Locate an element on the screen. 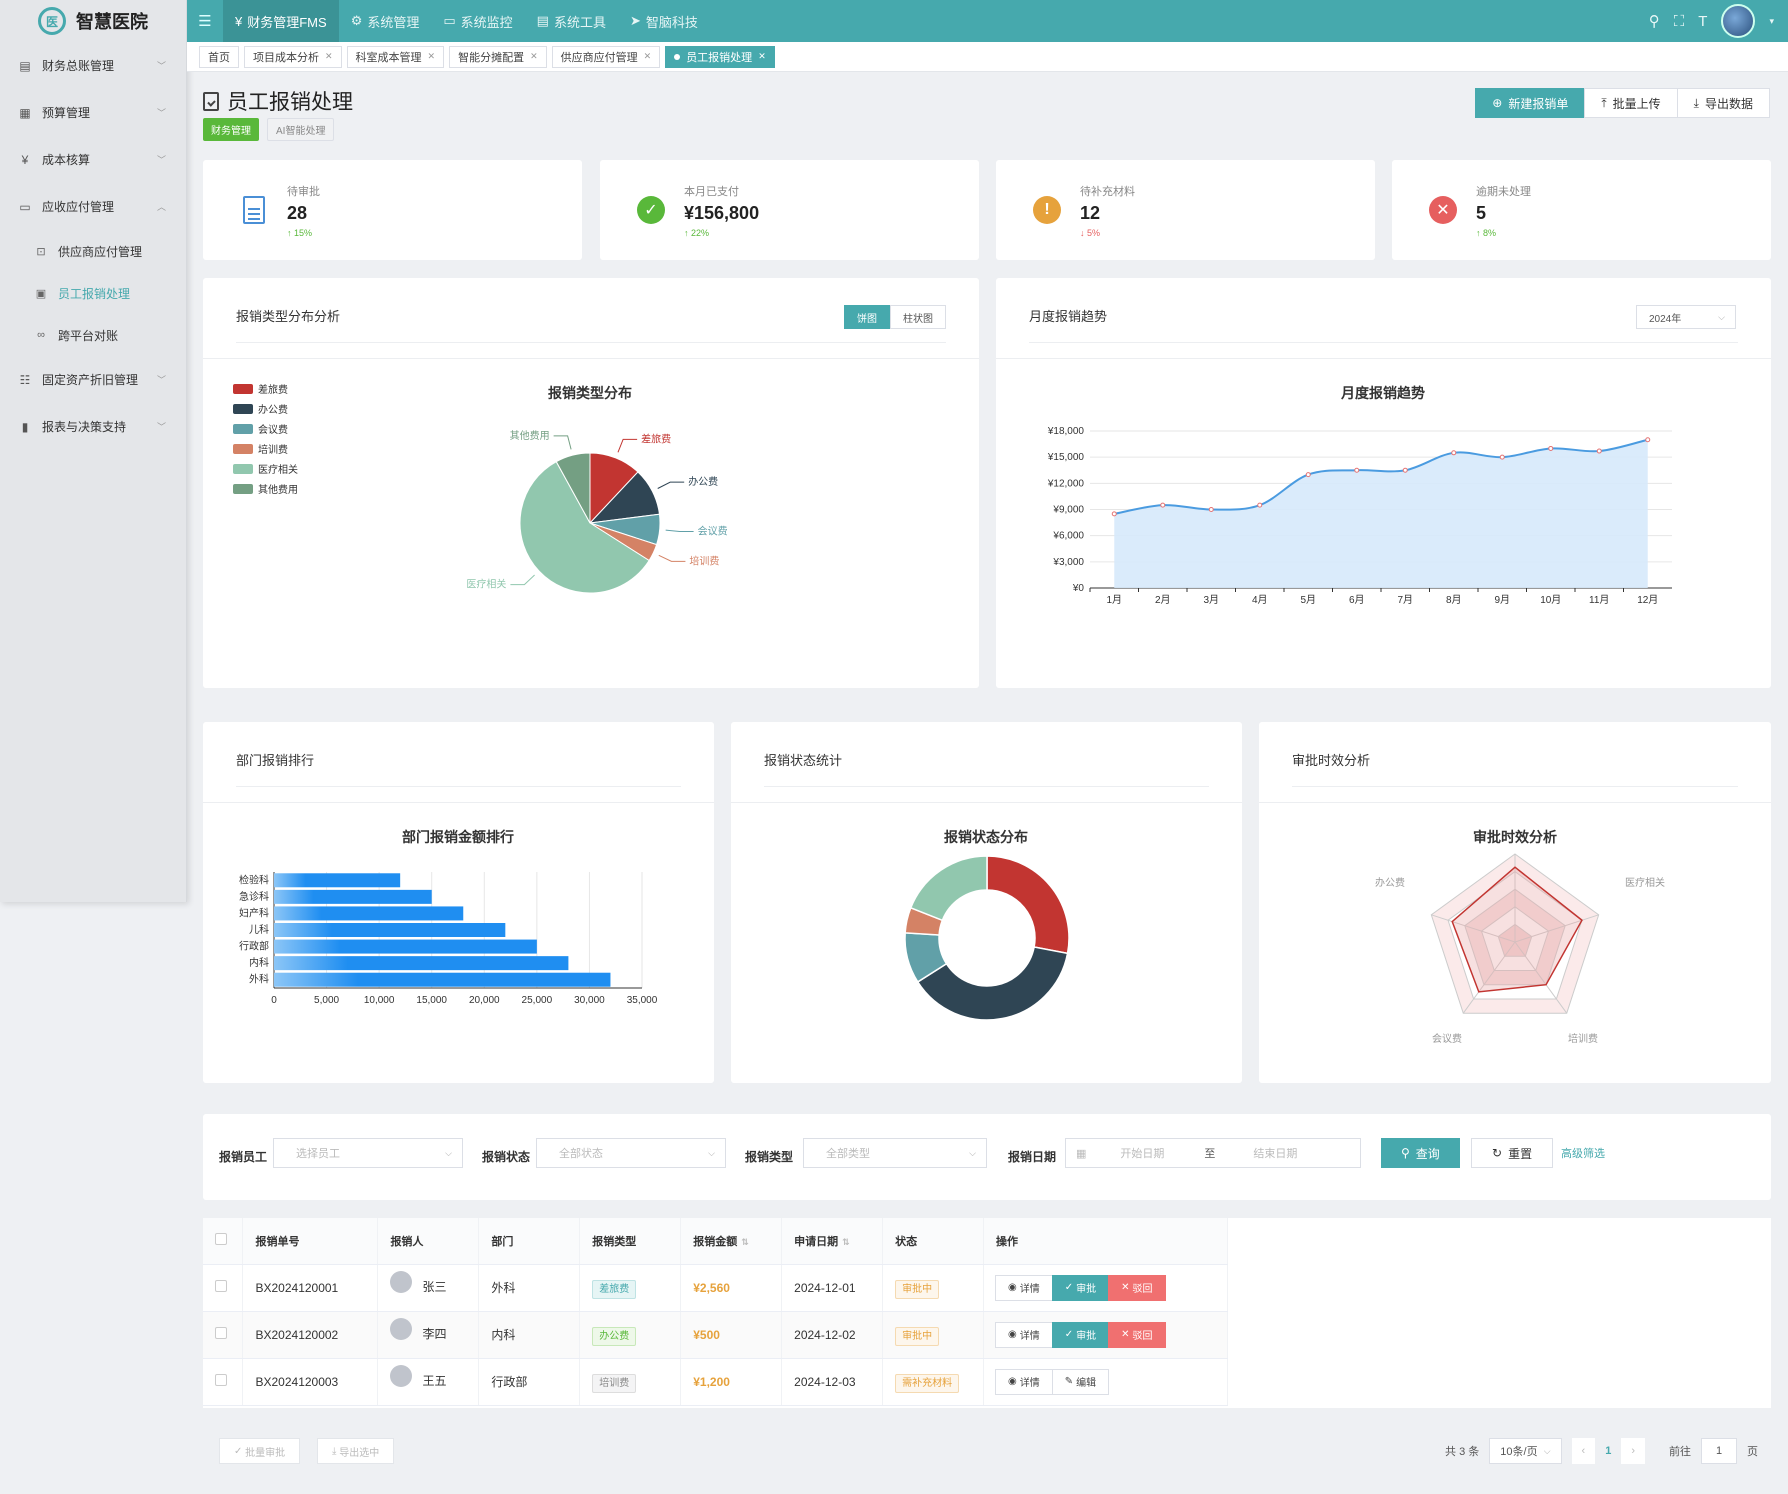  current-page: 1 is located at coordinates (1608, 1451).